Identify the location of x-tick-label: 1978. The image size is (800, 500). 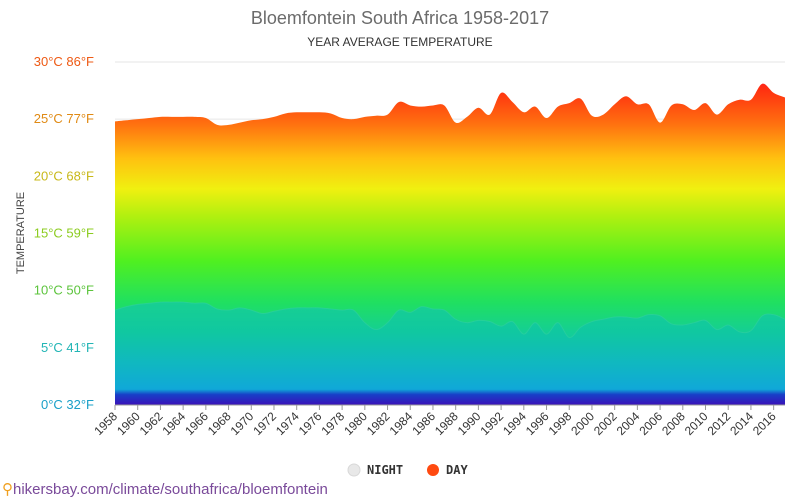
(332, 423).